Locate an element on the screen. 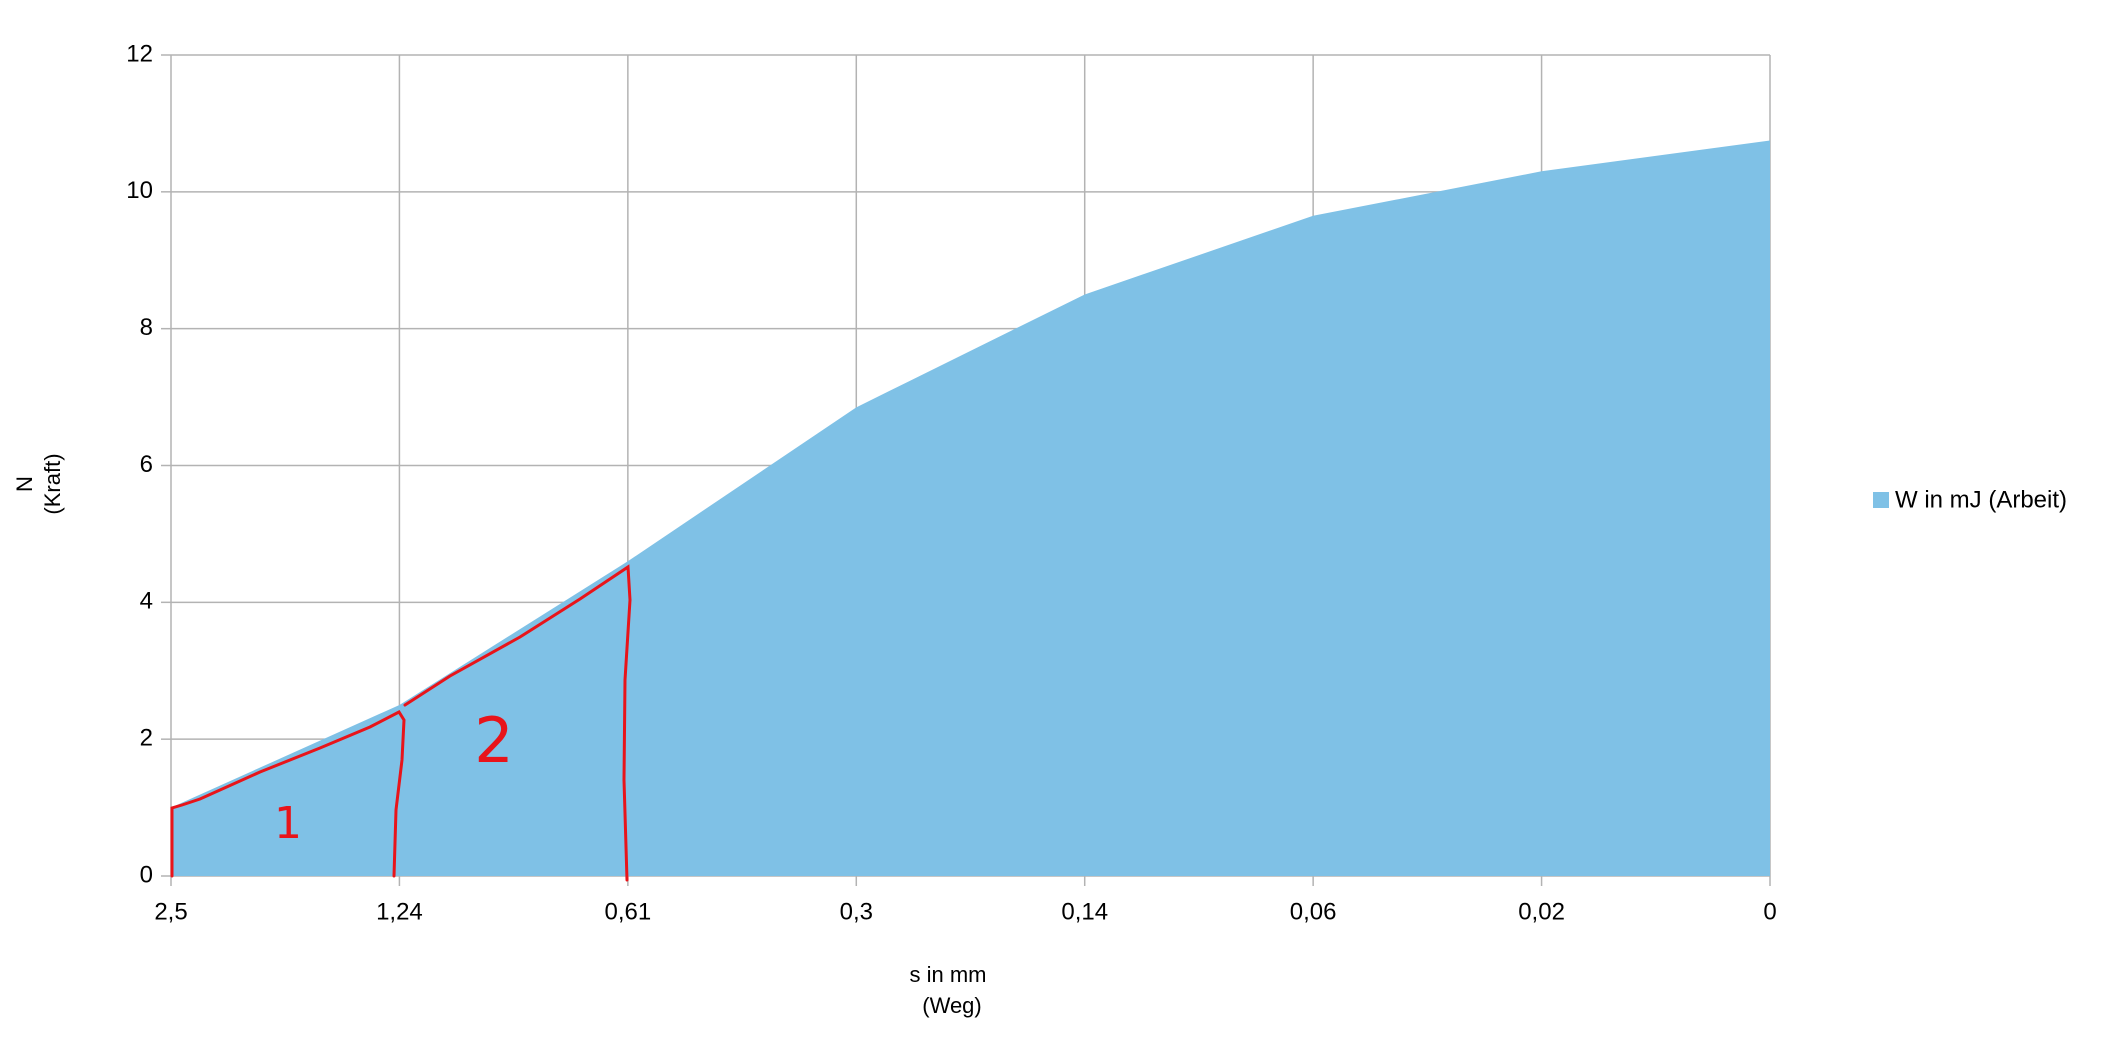  x-tick-label: 1,24 is located at coordinates (399, 911).